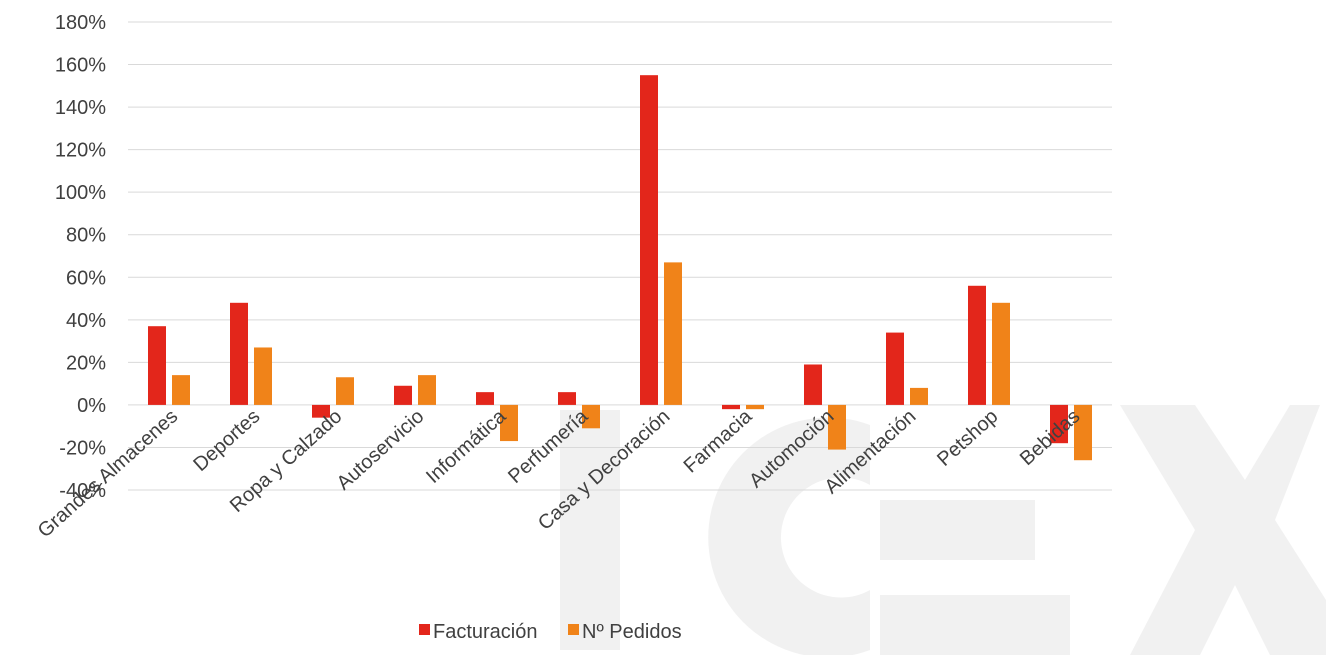 The height and width of the screenshot is (655, 1326). What do you see at coordinates (381, 449) in the screenshot?
I see `x-tick-label: Autoservicio` at bounding box center [381, 449].